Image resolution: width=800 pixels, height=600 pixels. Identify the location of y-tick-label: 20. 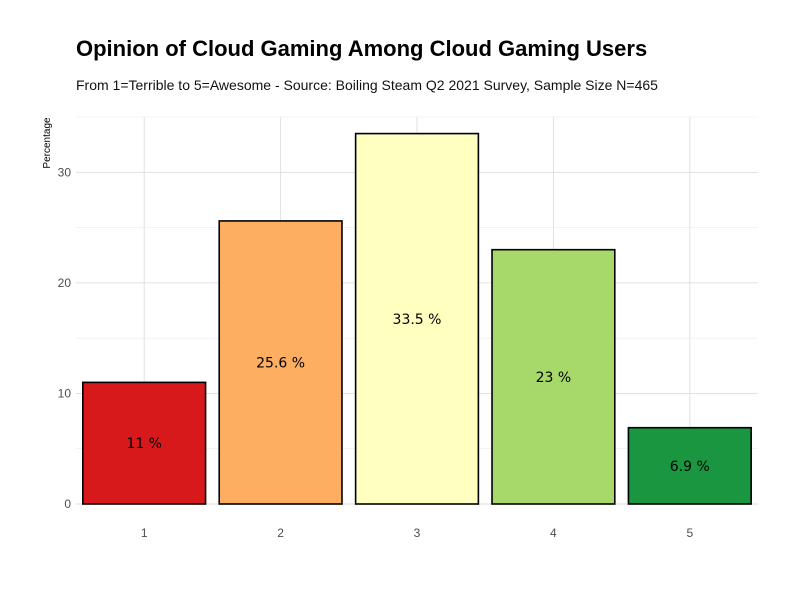
(65, 283).